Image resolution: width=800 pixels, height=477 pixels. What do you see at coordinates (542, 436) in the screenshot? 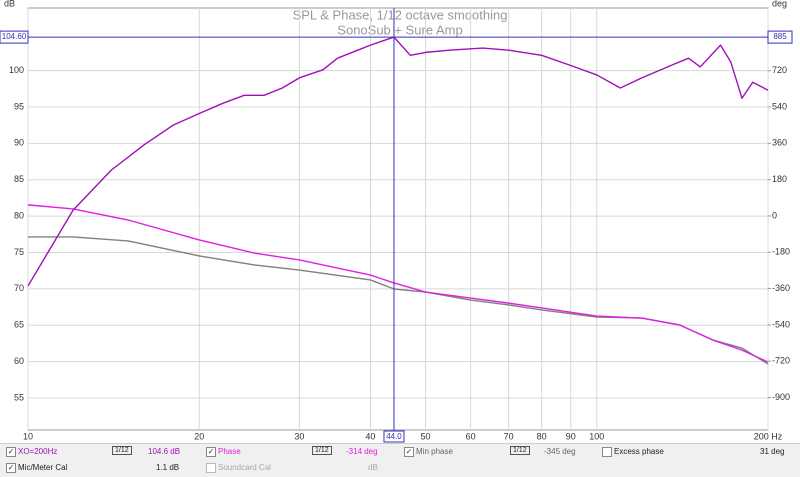
I see `x-tick-label: 80` at bounding box center [542, 436].